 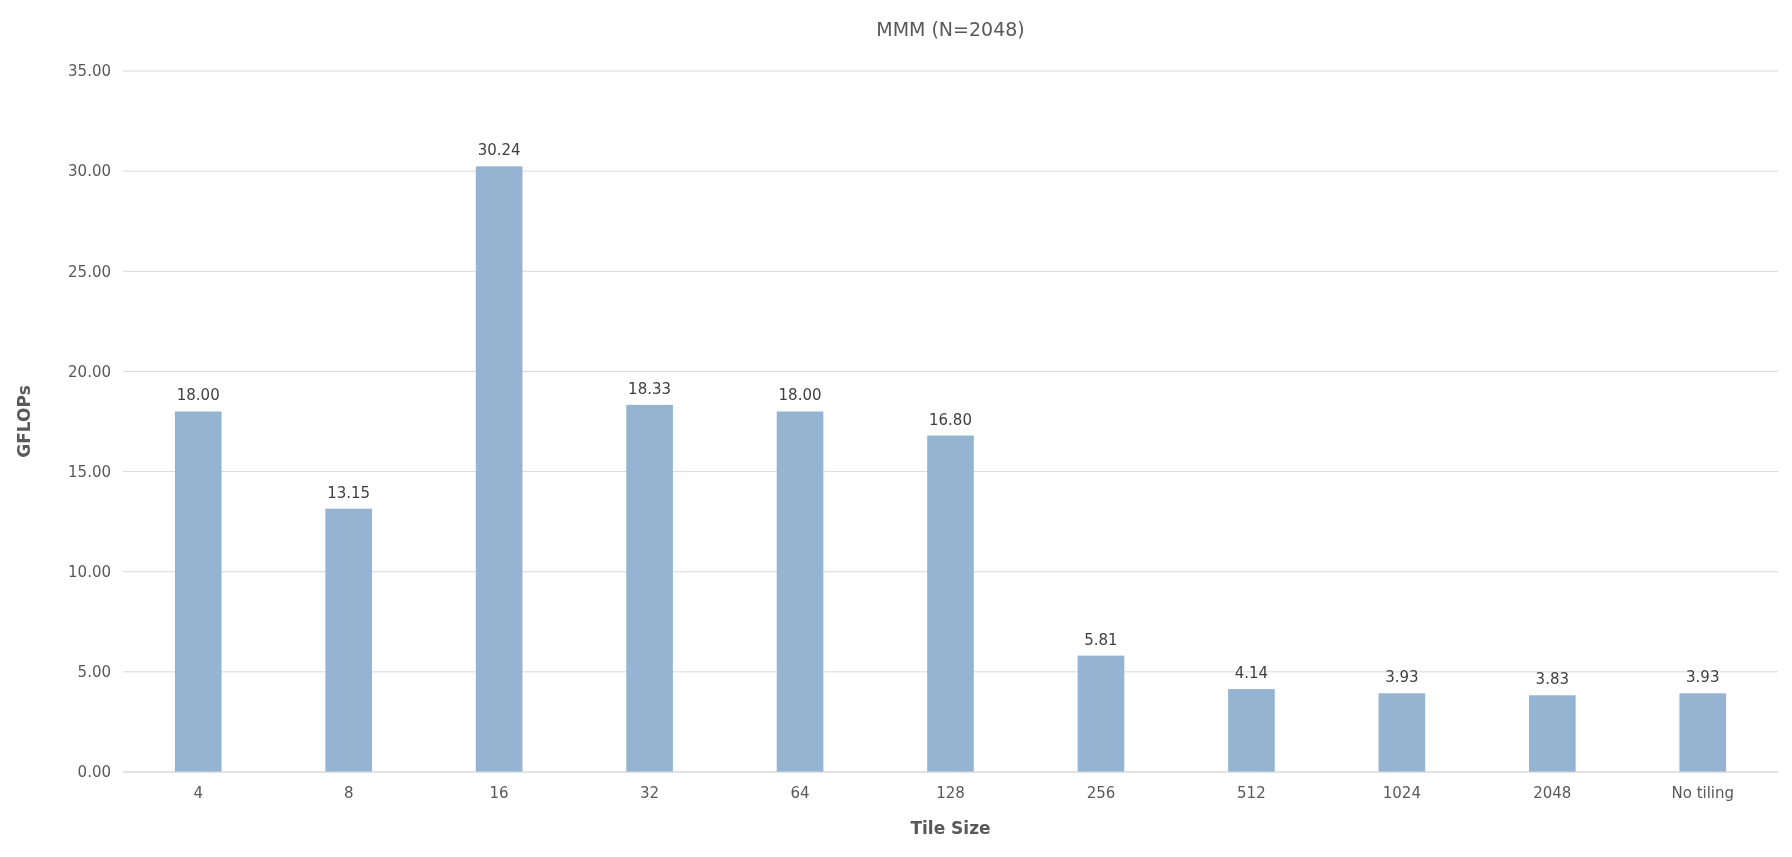 I want to click on y-tick-label: 25.00, so click(x=89, y=271).